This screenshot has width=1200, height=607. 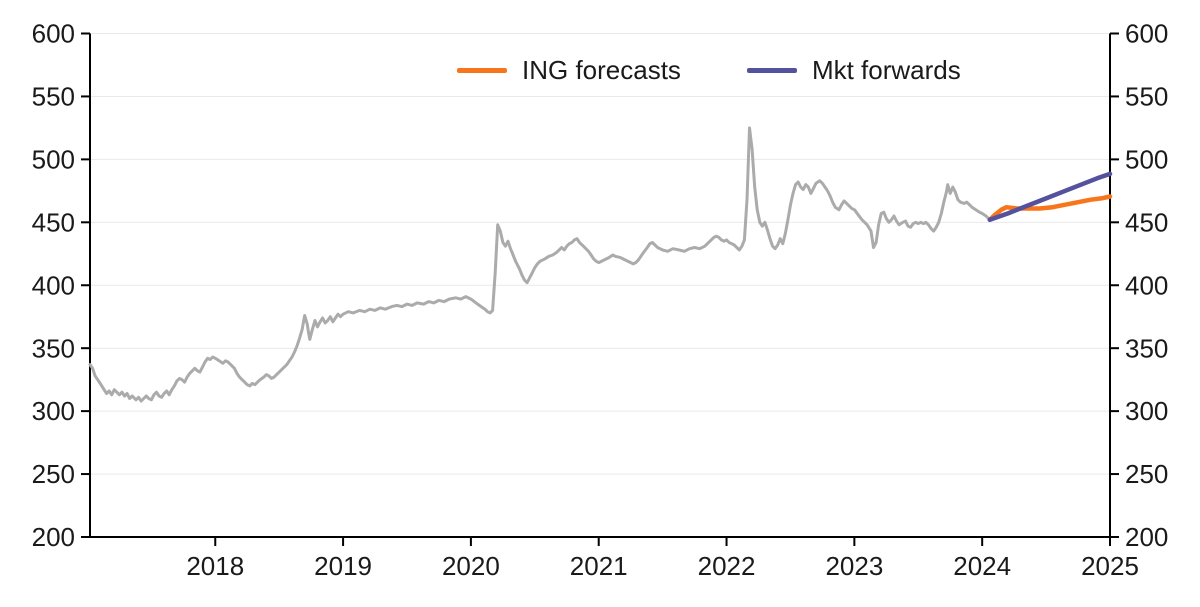 I want to click on ing-forecast-line, so click(x=1050, y=208).